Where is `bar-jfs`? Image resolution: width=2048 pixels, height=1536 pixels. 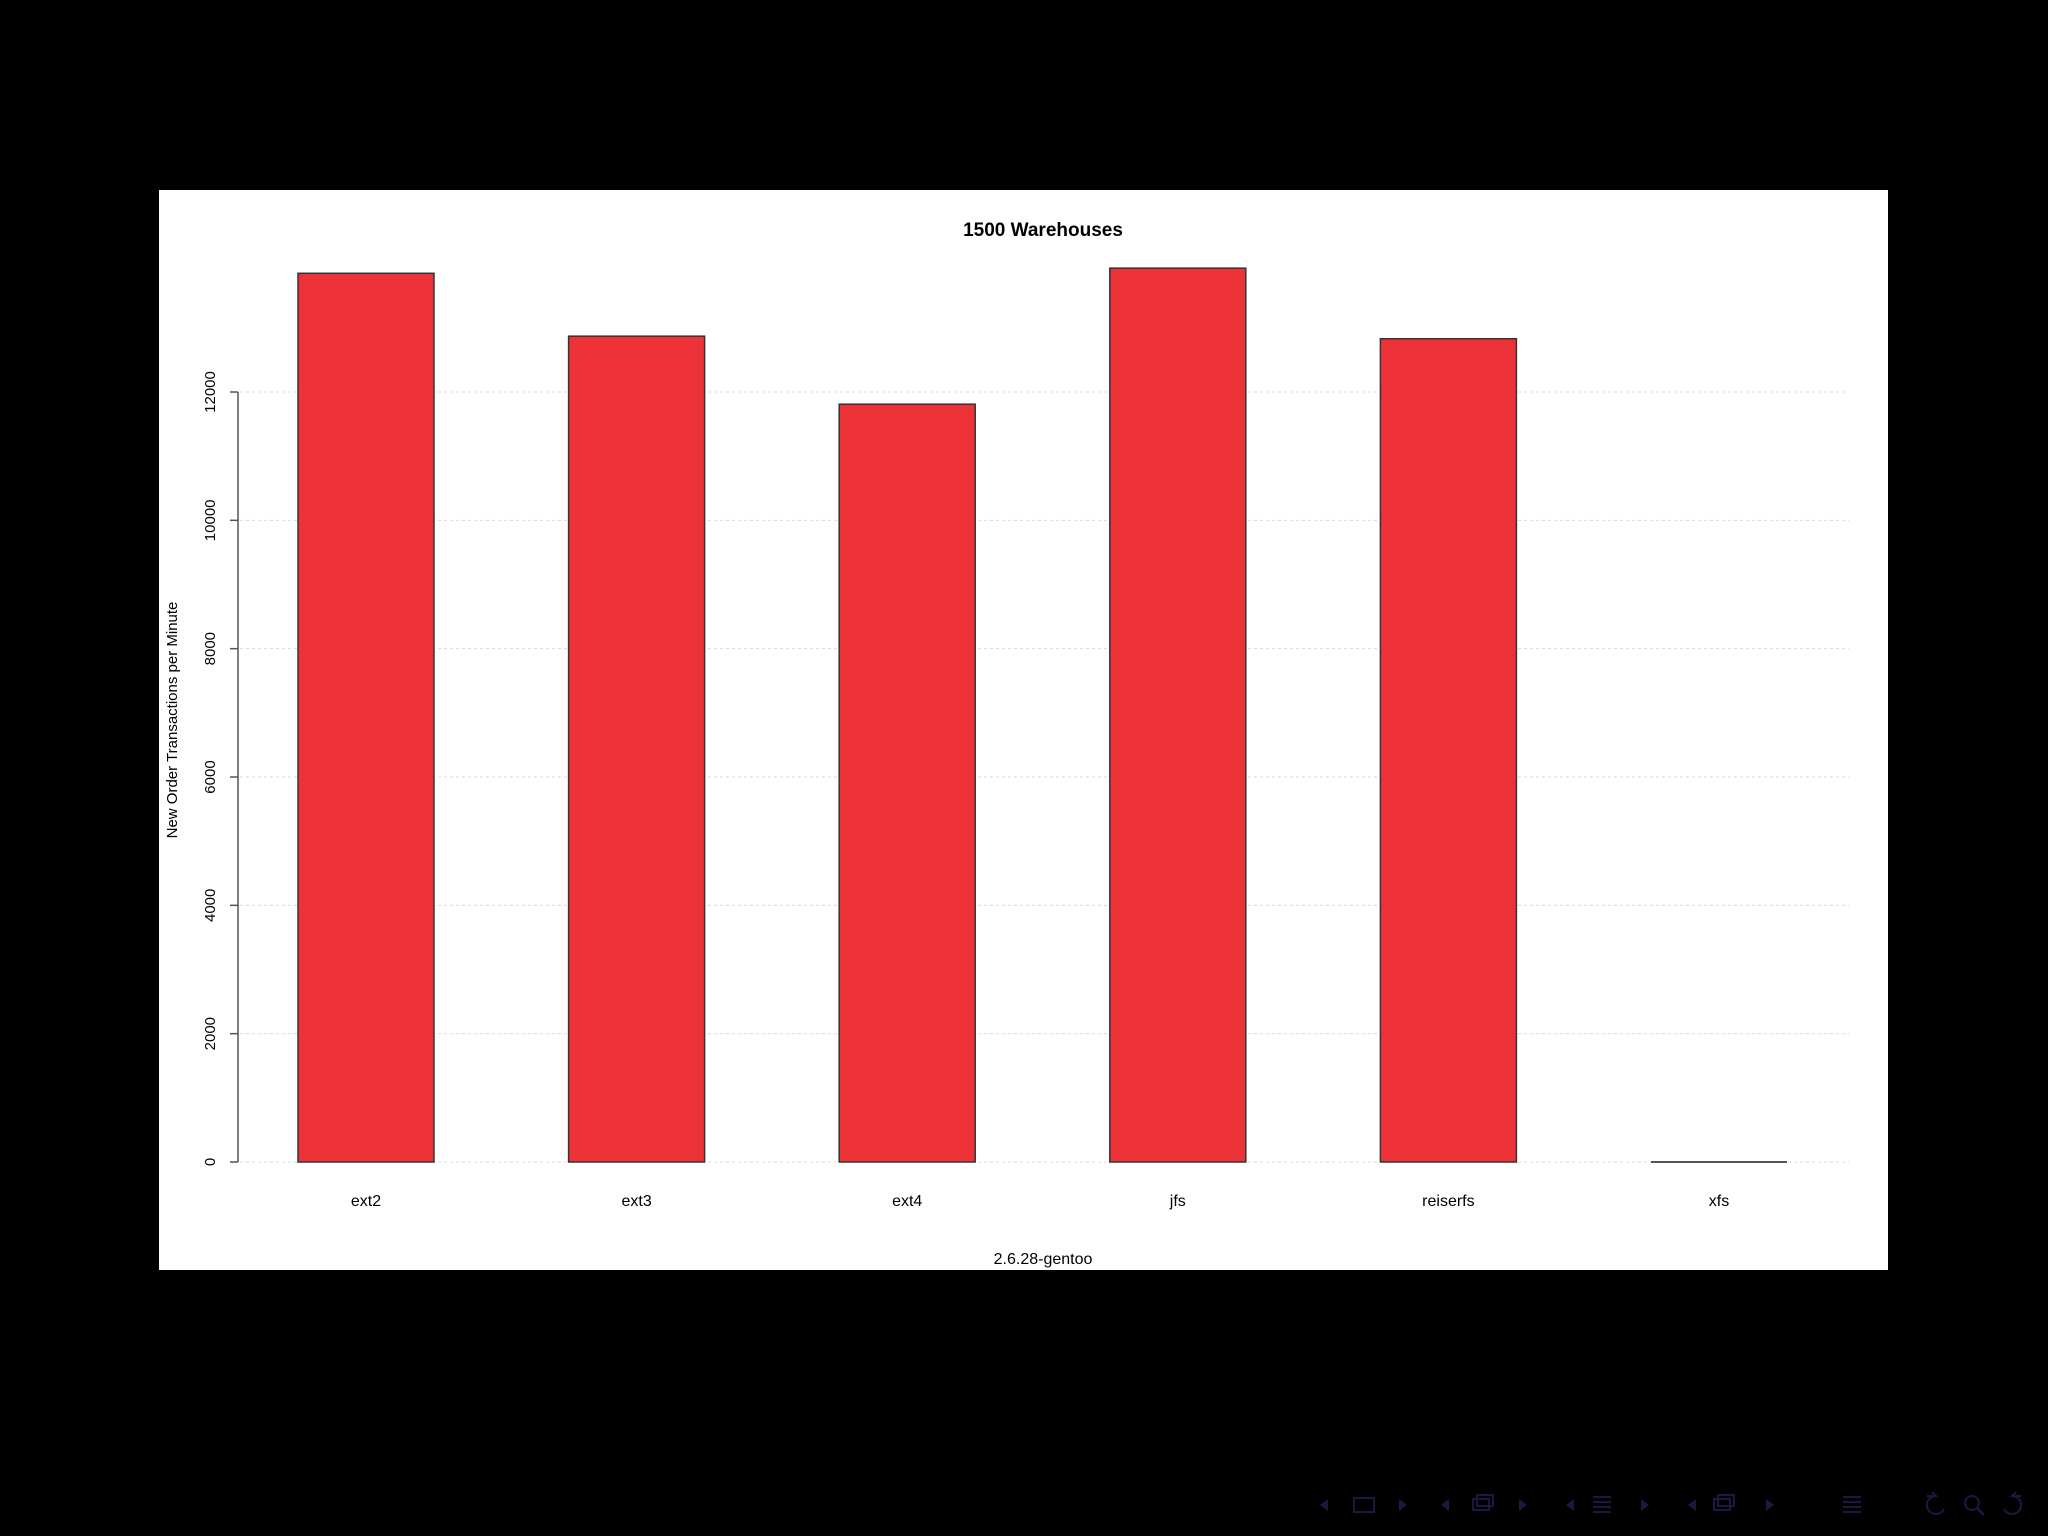 bar-jfs is located at coordinates (1178, 715).